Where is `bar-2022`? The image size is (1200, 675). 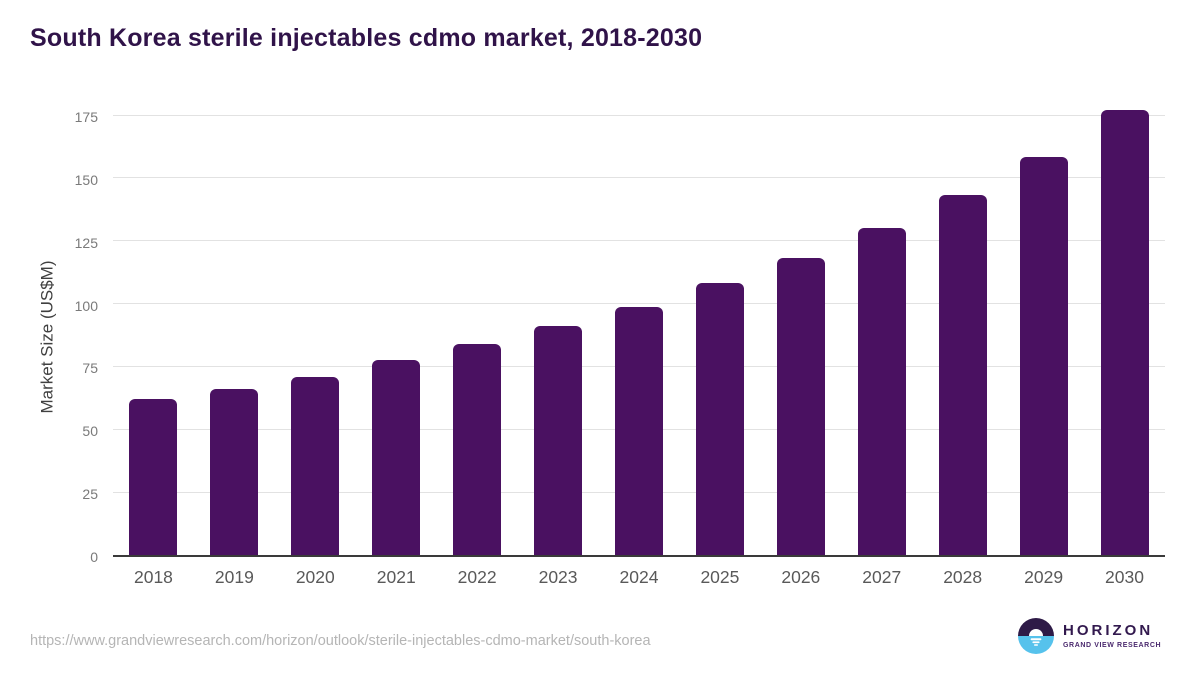
bar-2022 is located at coordinates (477, 449).